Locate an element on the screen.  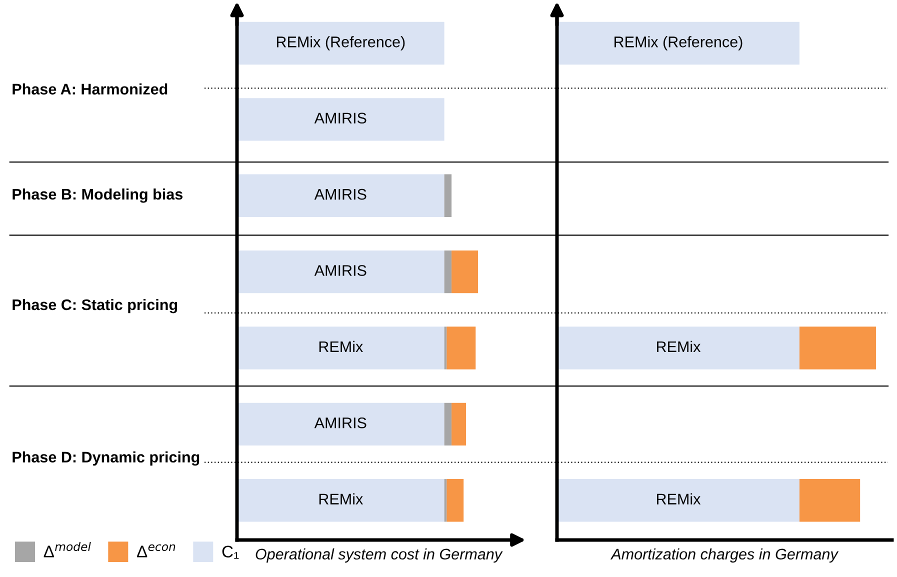
text: Phase B: Modeling bias is located at coordinates (97, 195).